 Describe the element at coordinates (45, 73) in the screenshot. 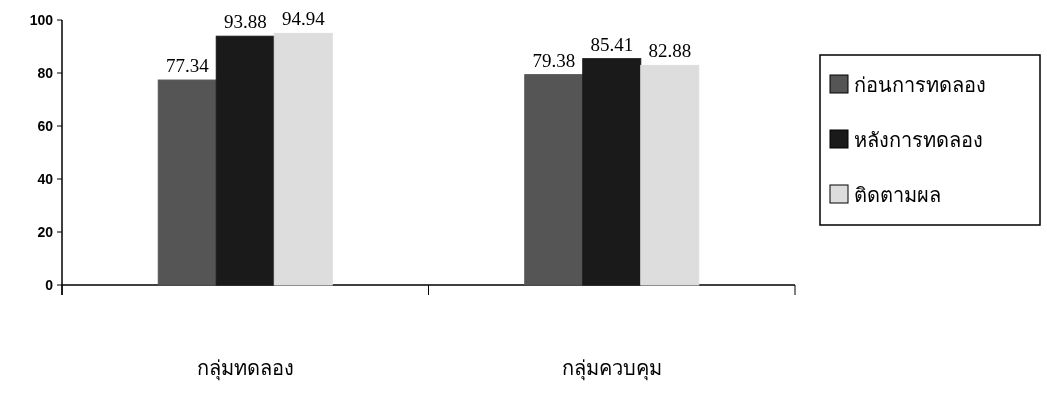

I see `y-tick-label: 80` at that location.